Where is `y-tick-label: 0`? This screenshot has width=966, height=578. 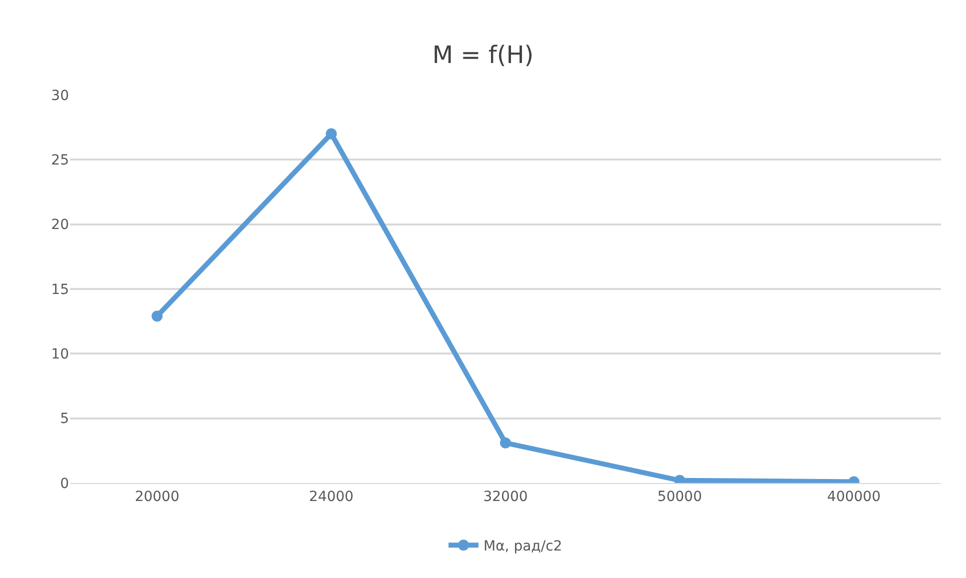
y-tick-label: 0 is located at coordinates (64, 484).